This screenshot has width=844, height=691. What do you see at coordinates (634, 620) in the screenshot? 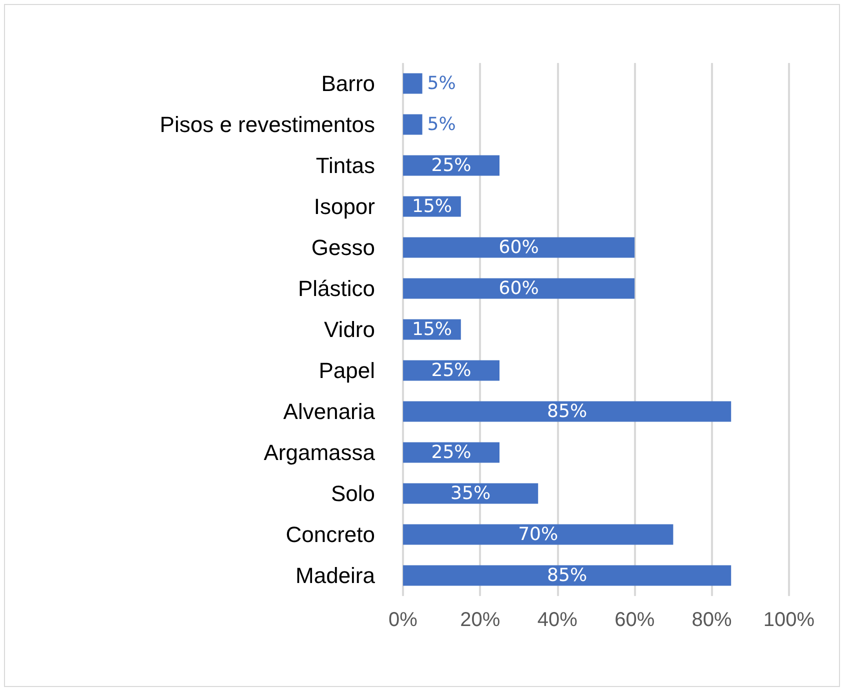
I see `x-tick-label: 60%` at bounding box center [634, 620].